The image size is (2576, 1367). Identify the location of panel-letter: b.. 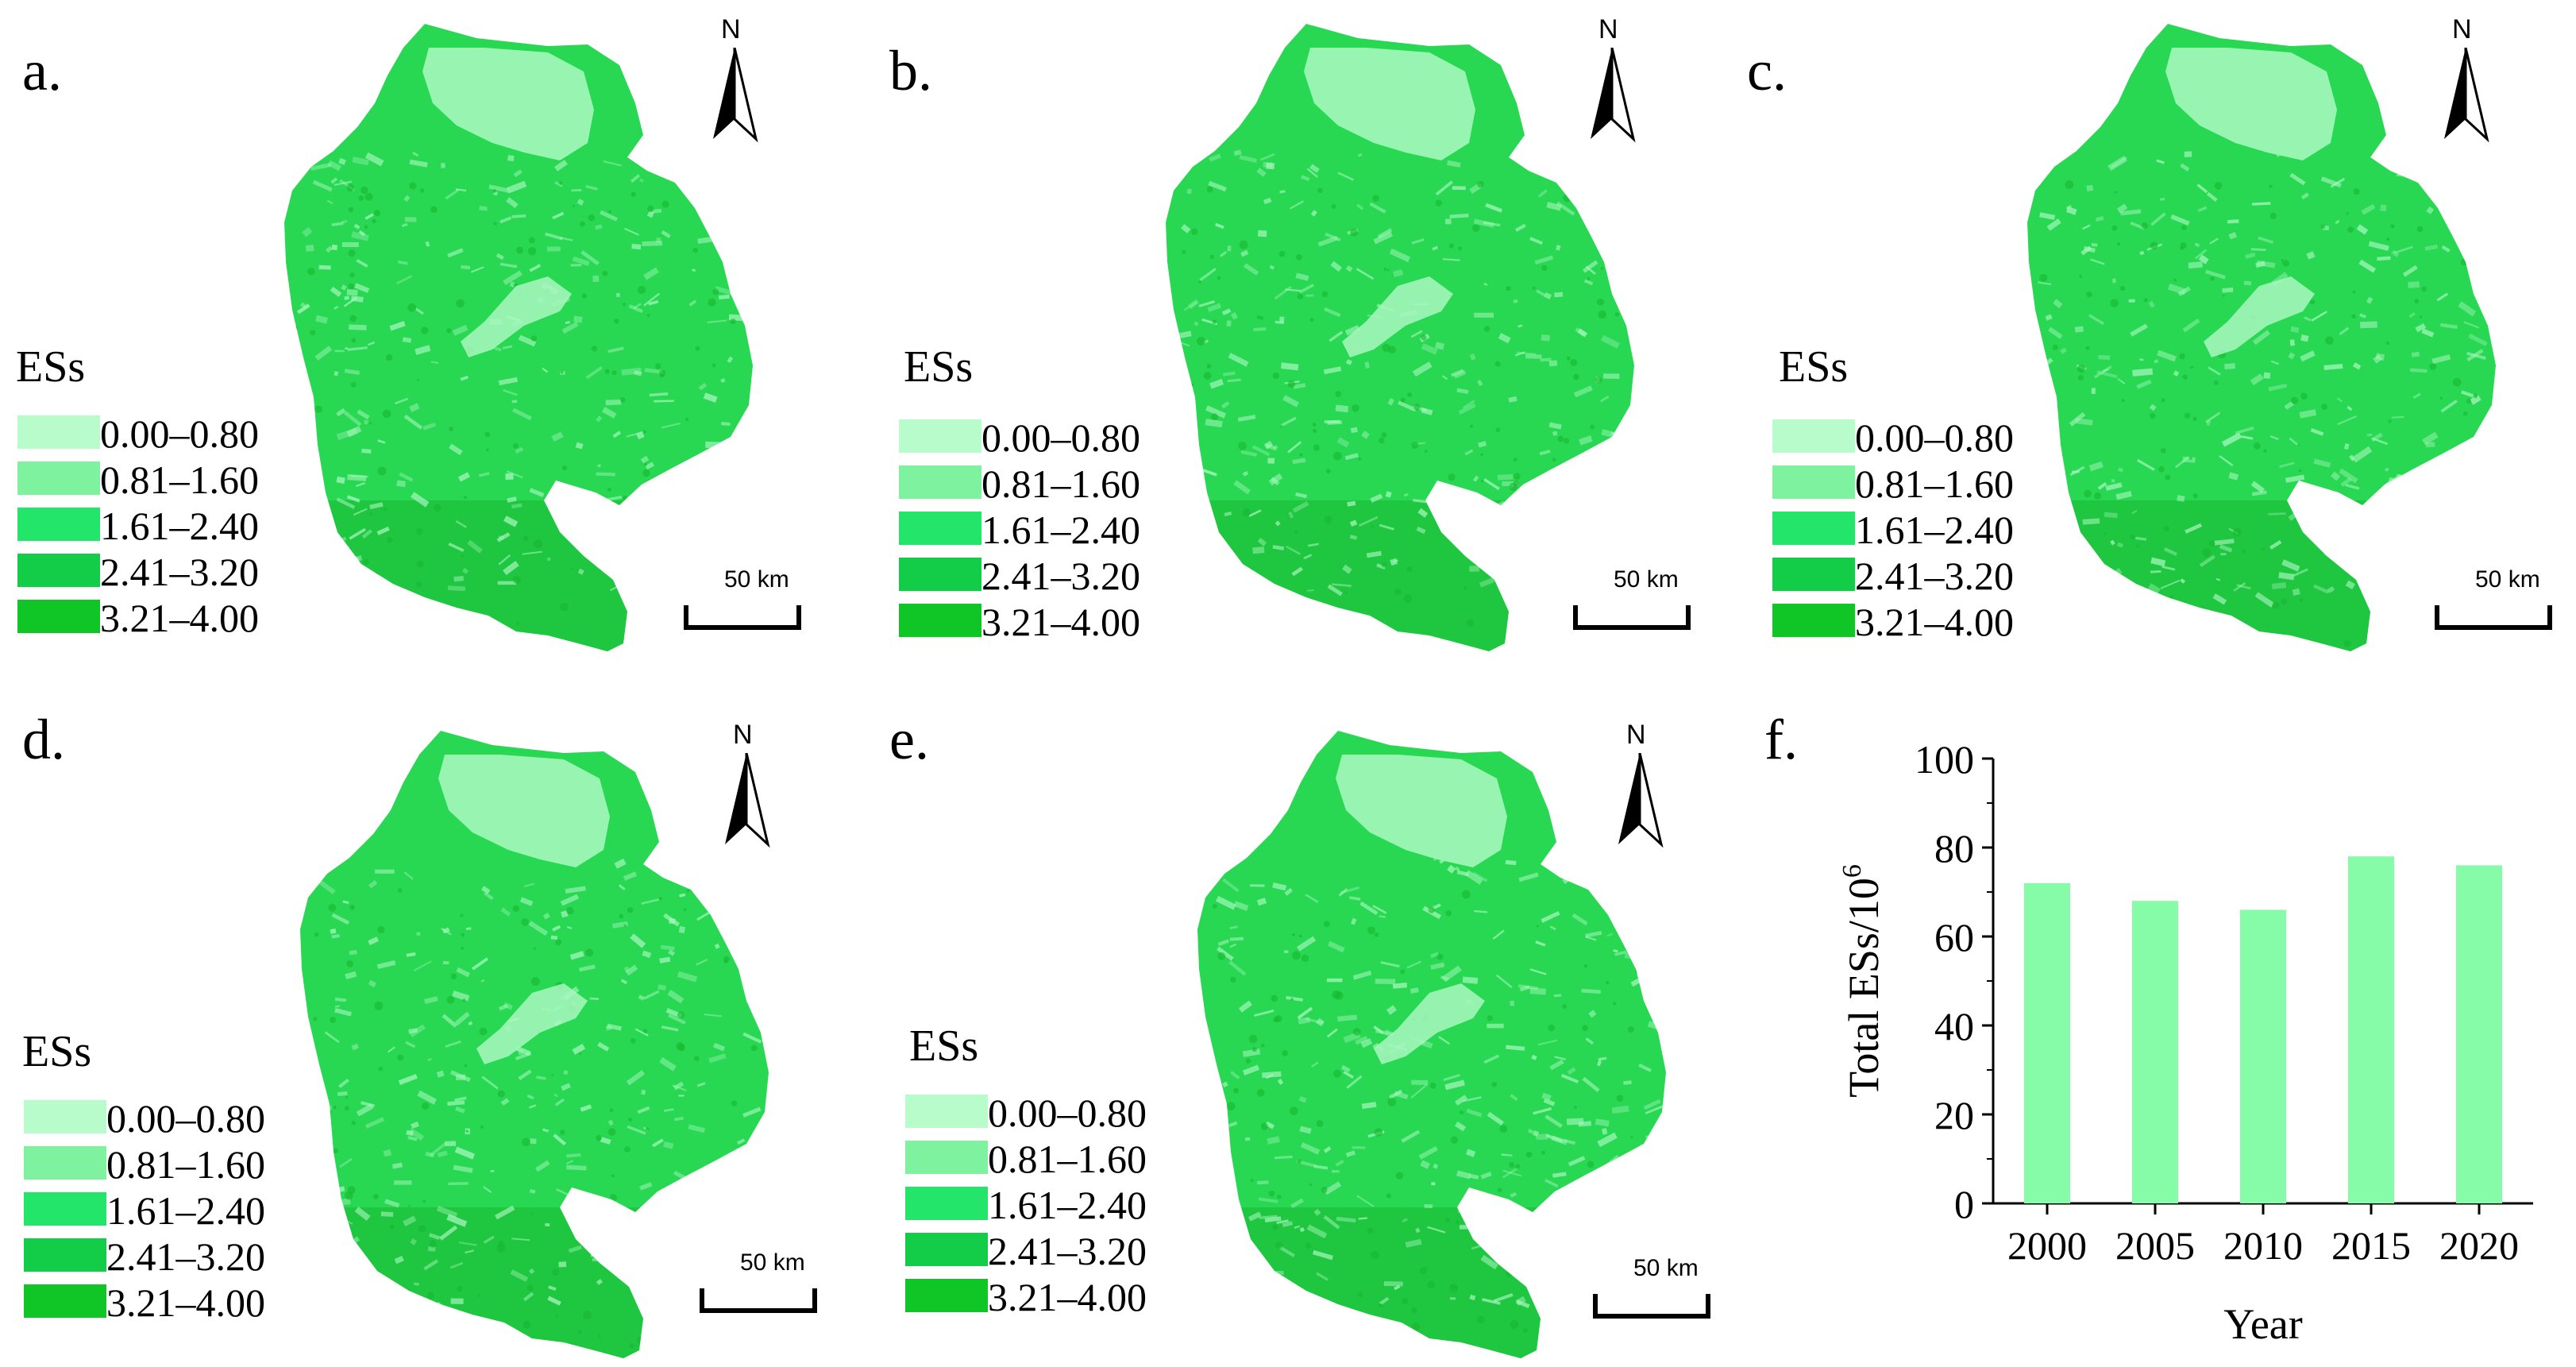
(911, 70).